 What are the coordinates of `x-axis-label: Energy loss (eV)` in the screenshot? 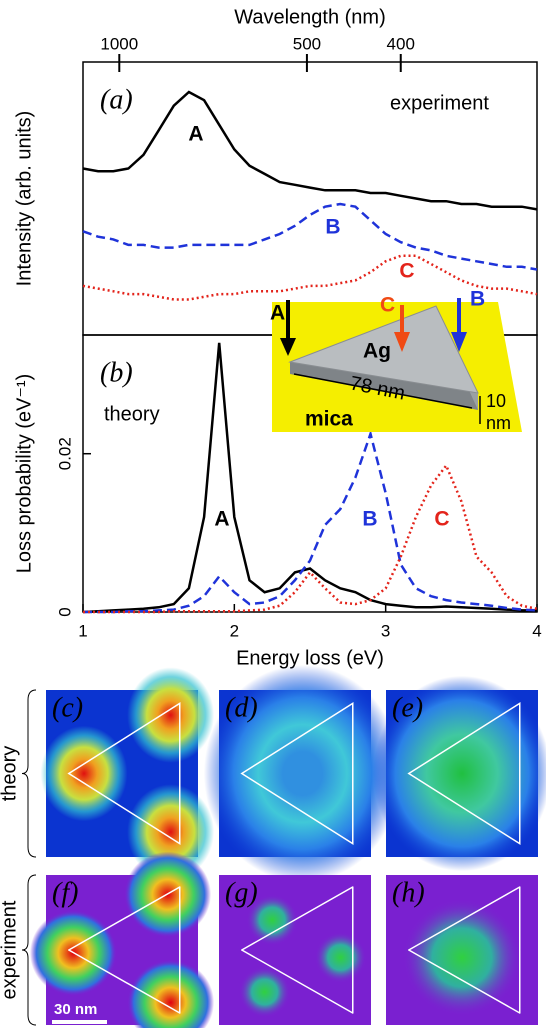 It's located at (310, 658).